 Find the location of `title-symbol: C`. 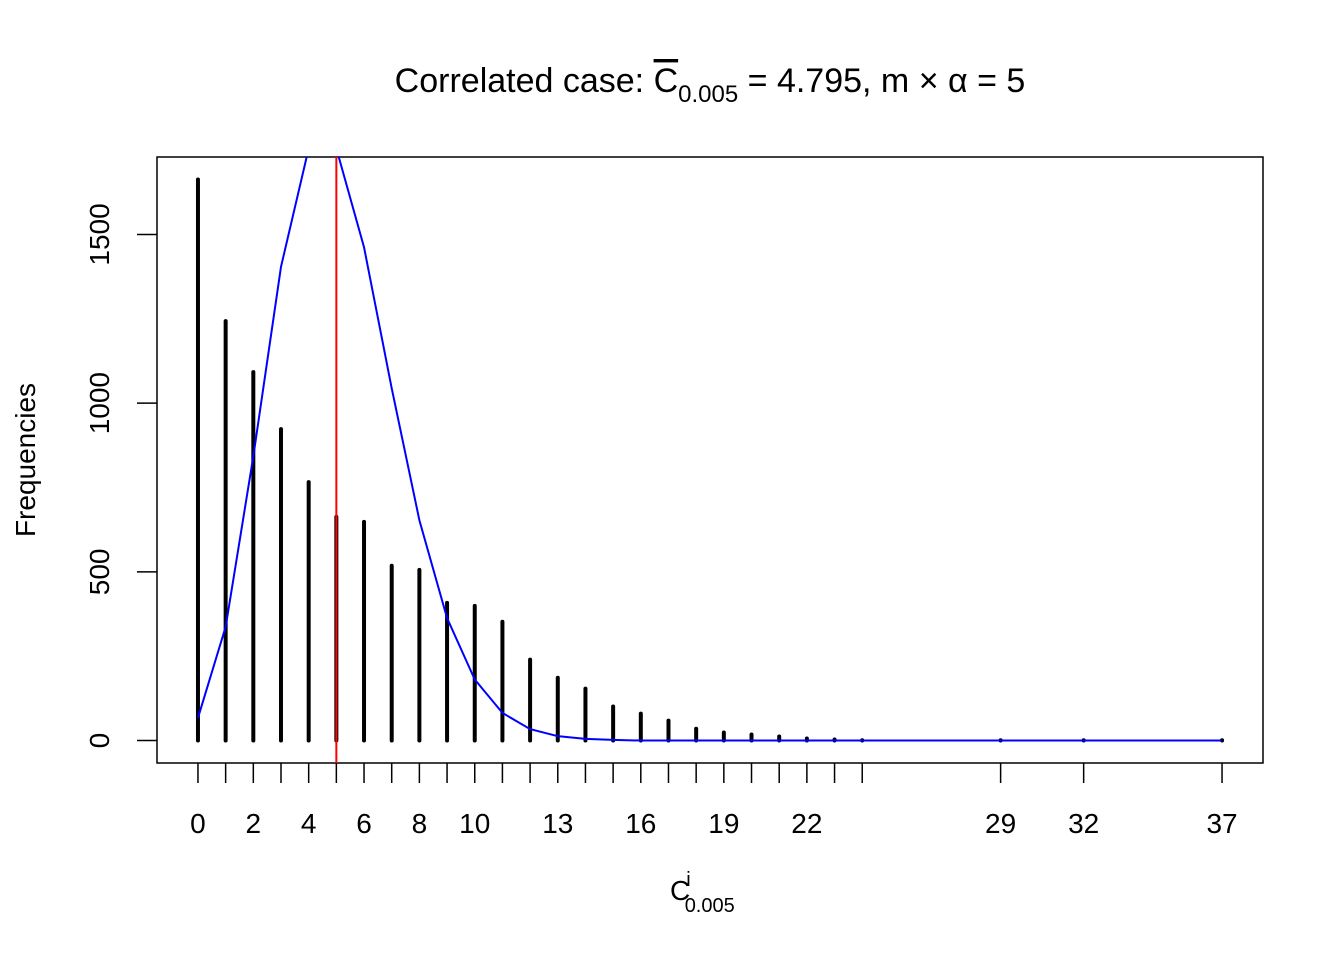

title-symbol: C is located at coordinates (666, 81).